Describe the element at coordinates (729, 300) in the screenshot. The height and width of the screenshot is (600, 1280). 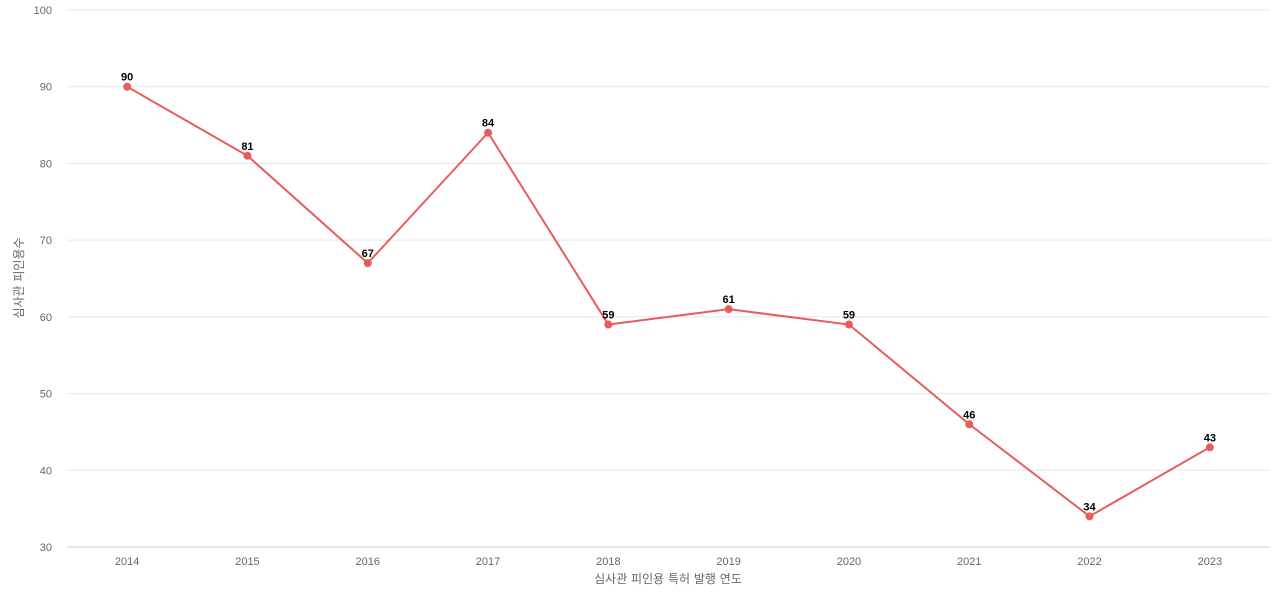
I see `data-label: 61` at that location.